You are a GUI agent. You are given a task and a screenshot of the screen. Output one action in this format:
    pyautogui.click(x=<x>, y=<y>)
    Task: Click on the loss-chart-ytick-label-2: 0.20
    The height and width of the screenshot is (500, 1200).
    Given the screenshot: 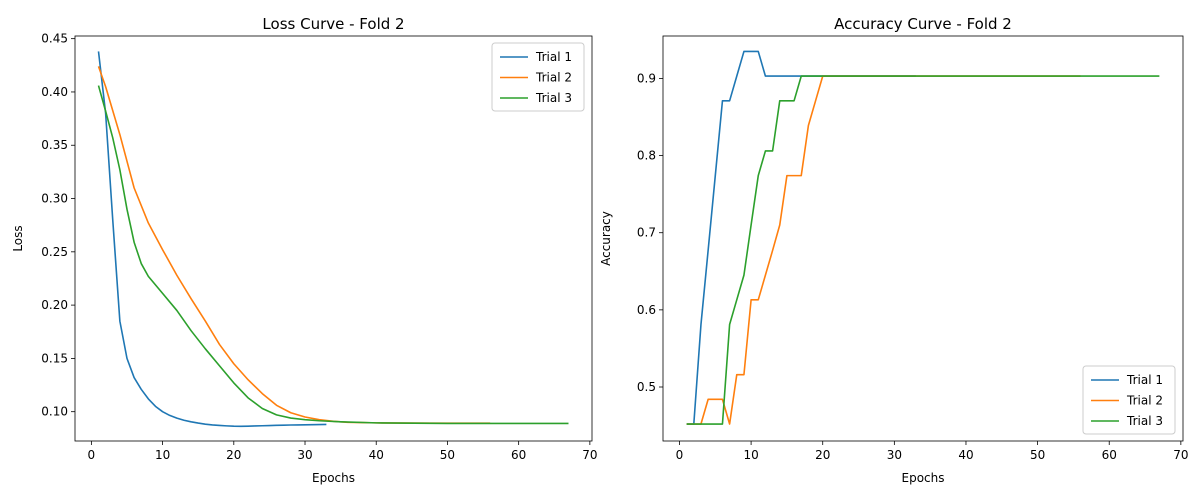 What is the action you would take?
    pyautogui.click(x=54, y=305)
    